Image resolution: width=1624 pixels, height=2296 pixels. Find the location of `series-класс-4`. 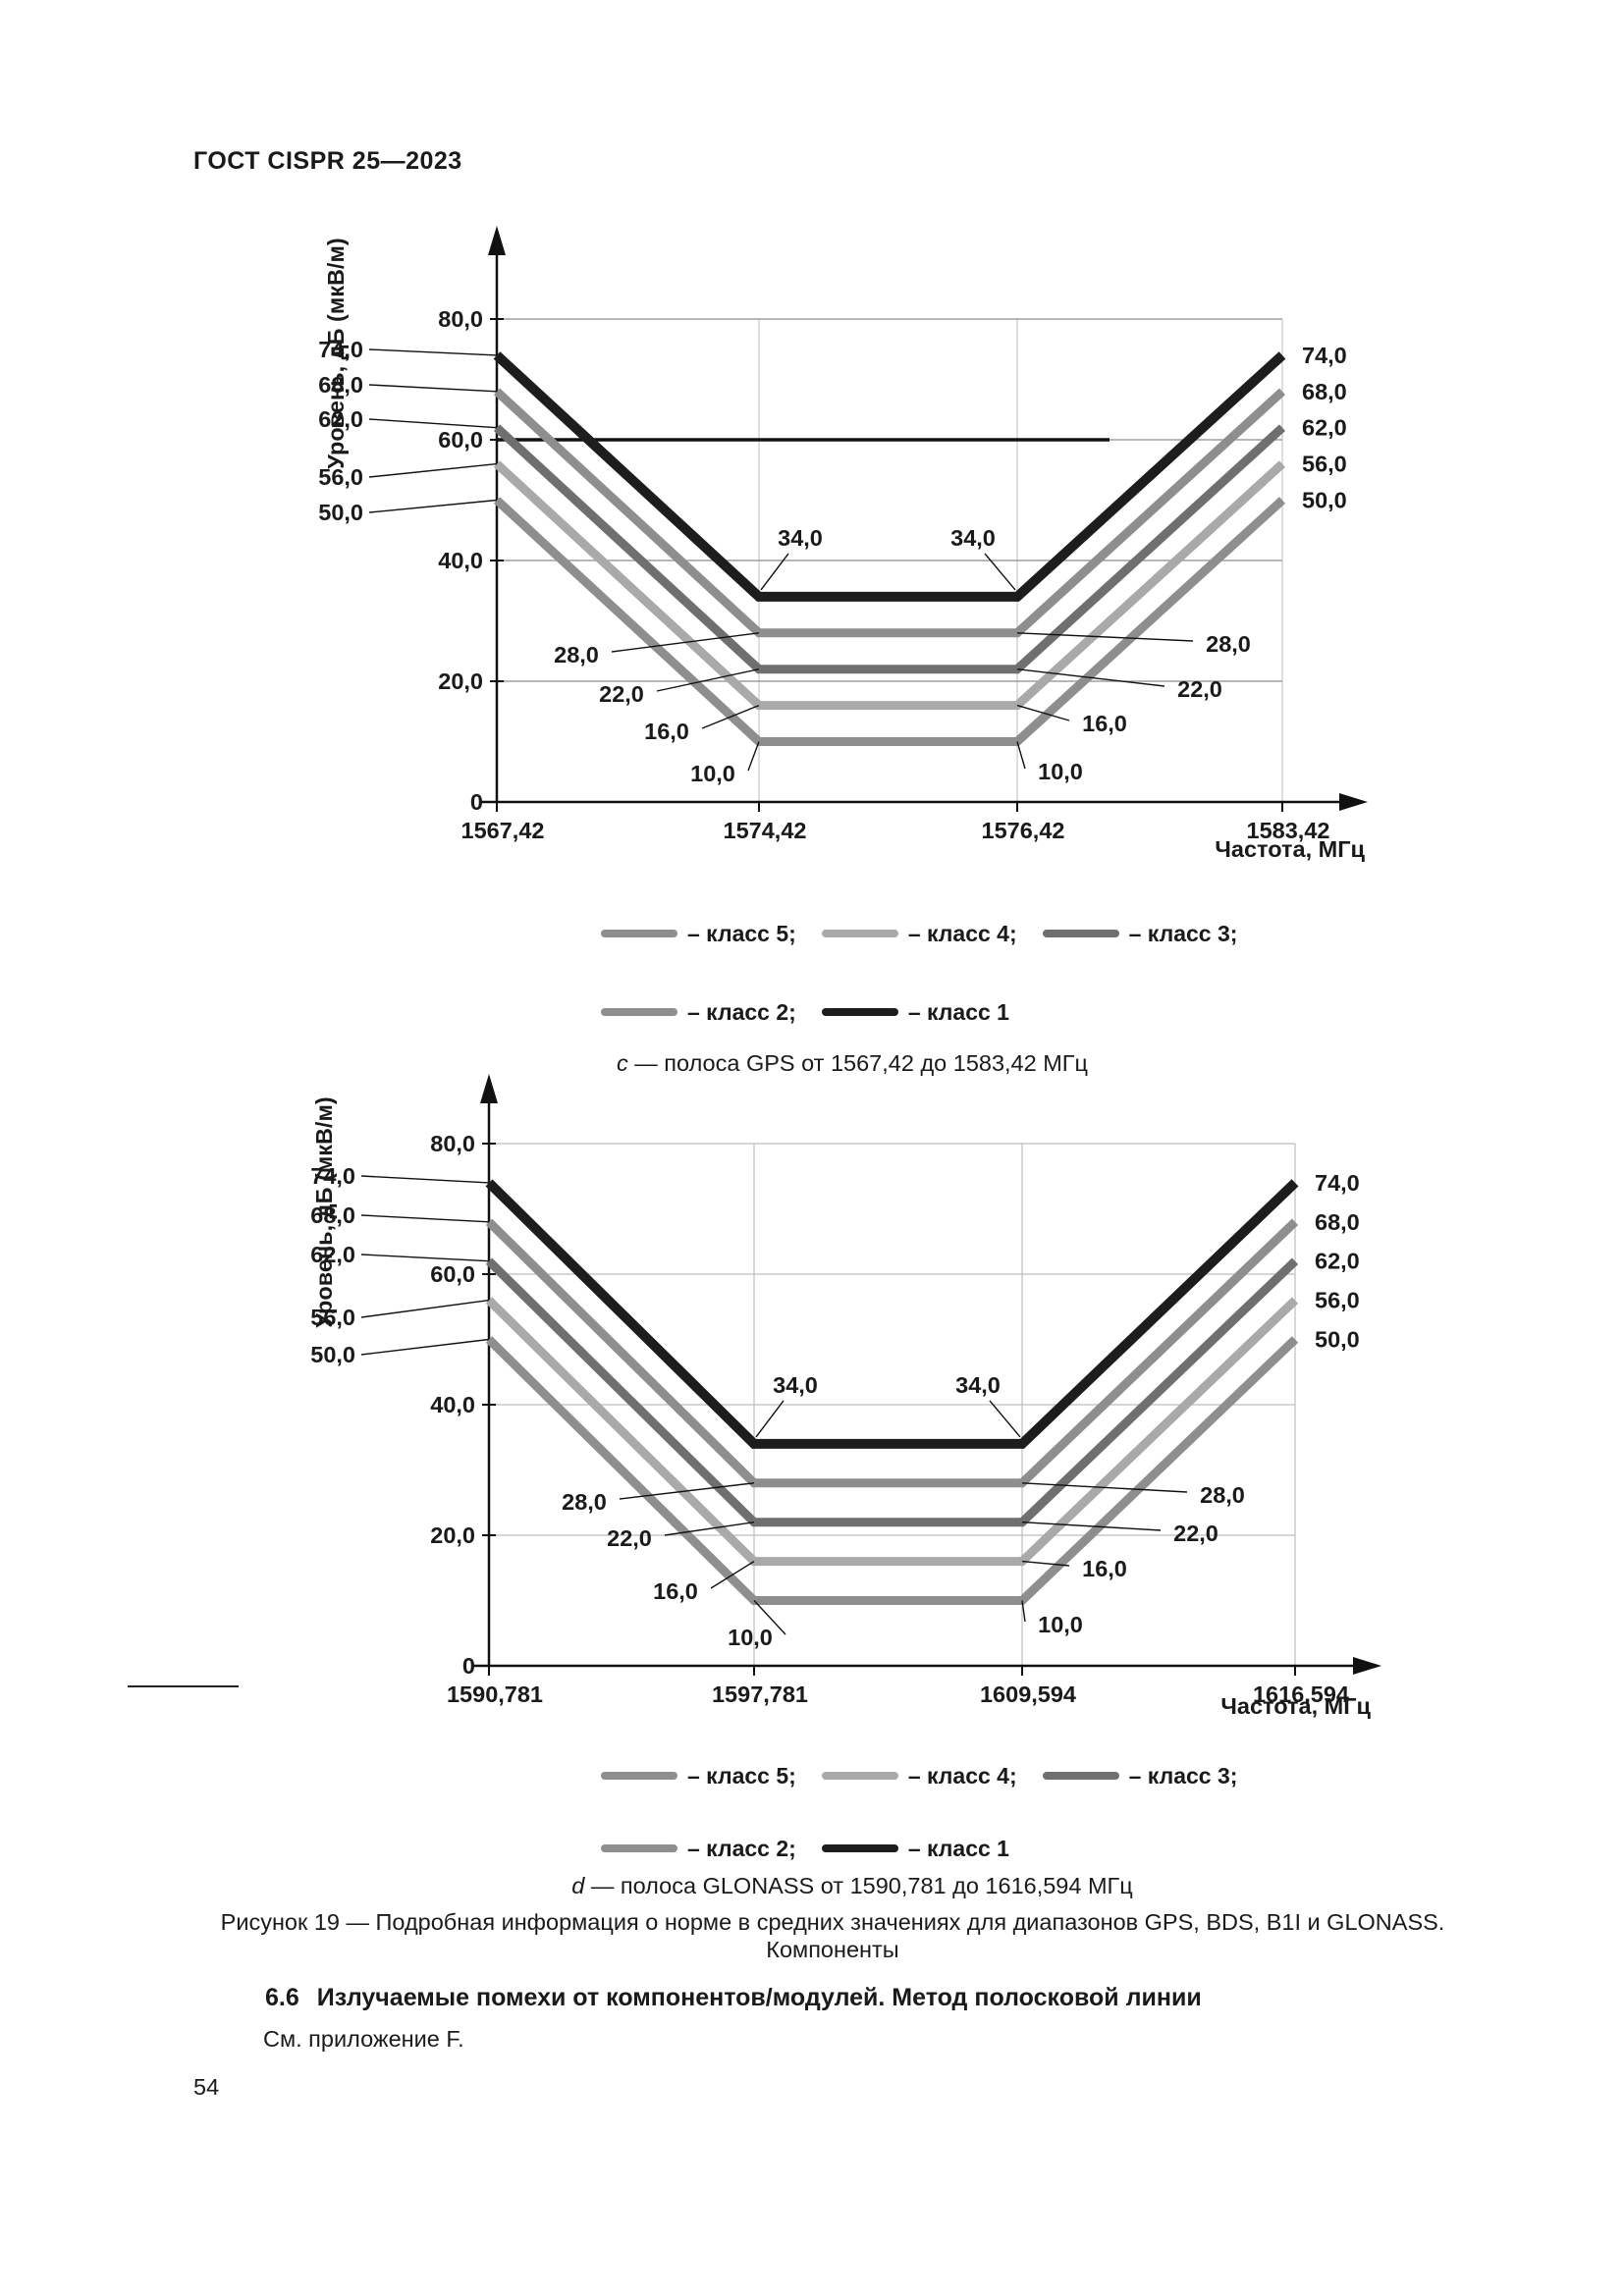

series-класс-4 is located at coordinates (892, 1432).